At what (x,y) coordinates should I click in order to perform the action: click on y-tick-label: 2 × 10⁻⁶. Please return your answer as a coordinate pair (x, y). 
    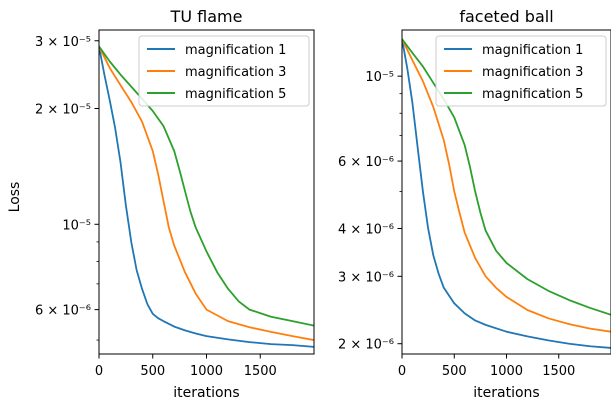
    Looking at the image, I should click on (366, 345).